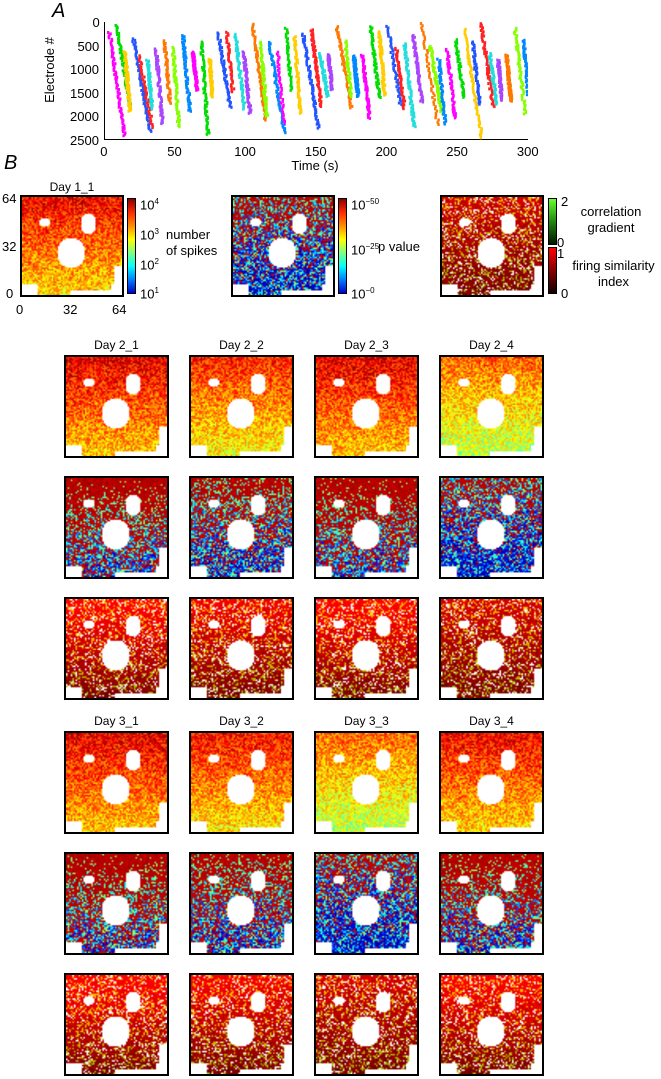 The width and height of the screenshot is (661, 1079). Describe the element at coordinates (283, 246) in the screenshot. I see `p-value-map-day1` at that location.